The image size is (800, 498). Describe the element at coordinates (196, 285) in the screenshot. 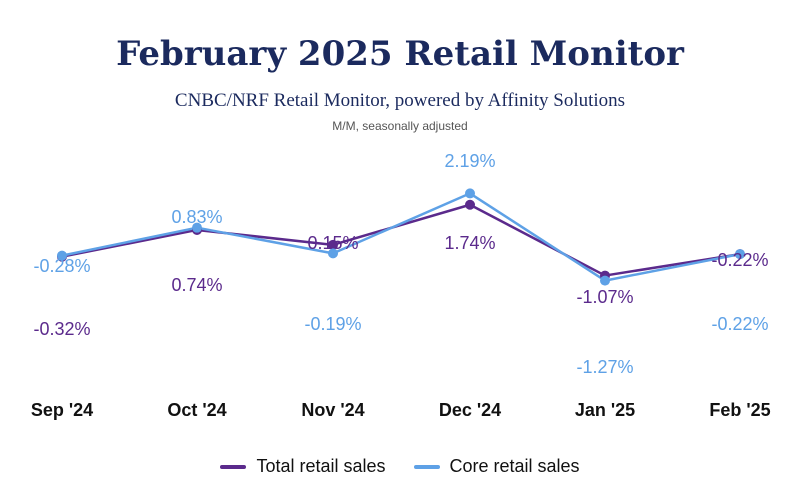

I see `data-label-0-1: 0.74%` at that location.